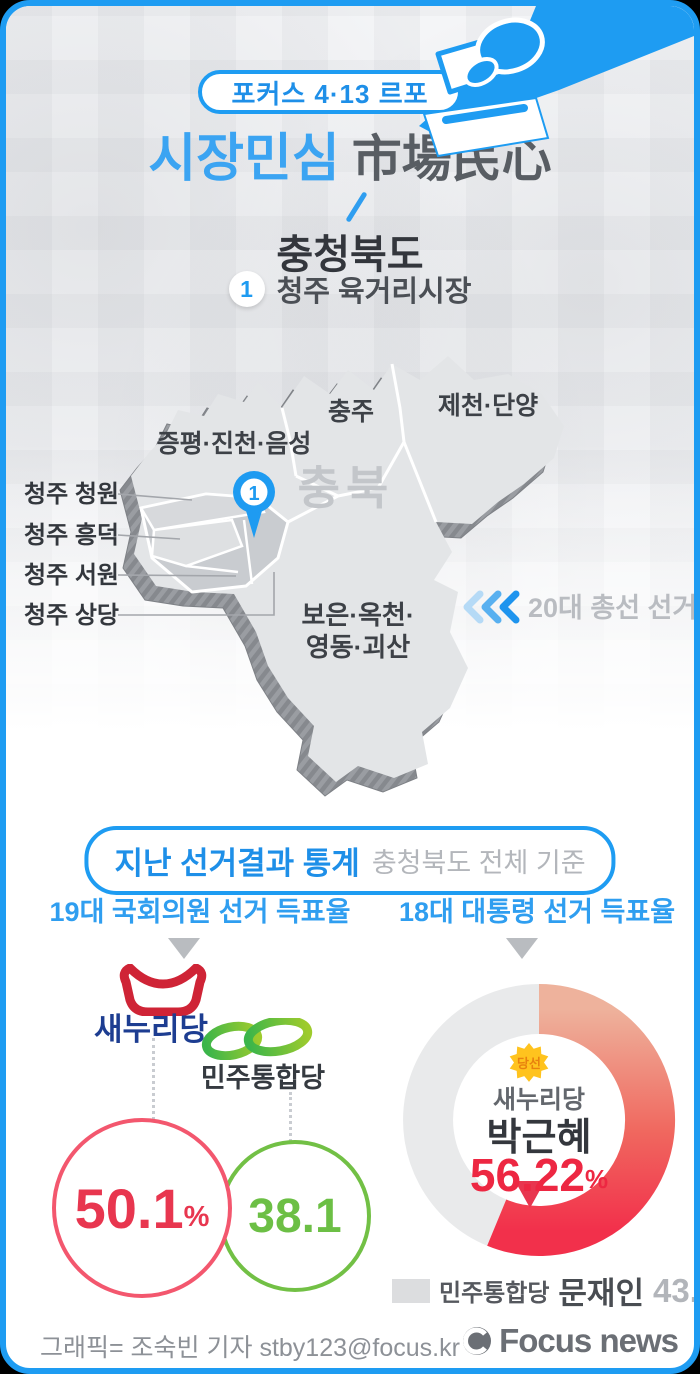 The image size is (700, 1374). Describe the element at coordinates (71, 494) in the screenshot. I see `map-label-cheongwon: 청주 청원` at that location.